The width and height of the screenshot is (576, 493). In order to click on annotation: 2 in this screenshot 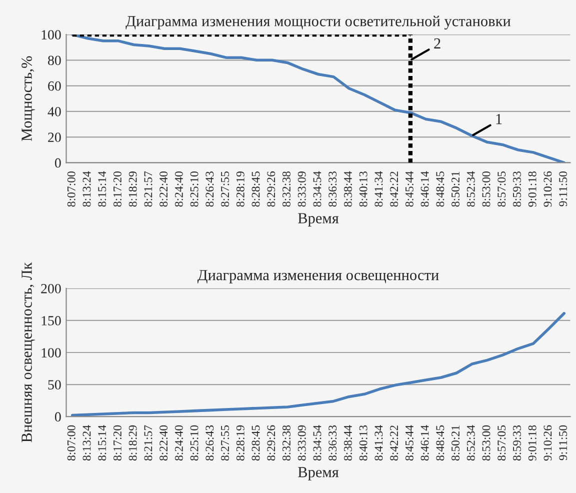, I will do `click(437, 43)`.